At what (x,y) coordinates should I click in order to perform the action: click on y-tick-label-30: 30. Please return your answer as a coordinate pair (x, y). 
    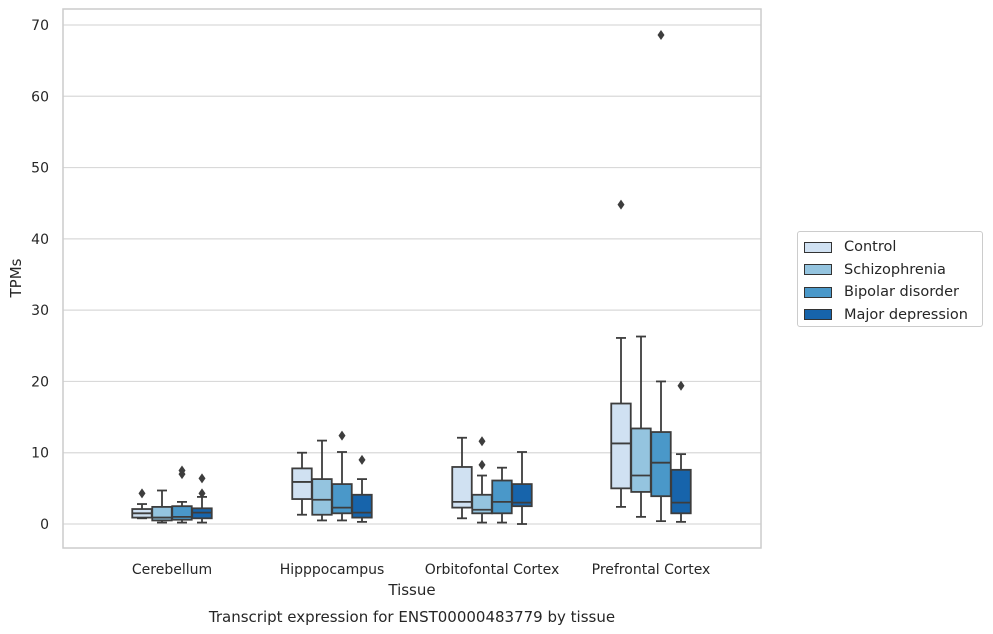
    Looking at the image, I should click on (40, 311).